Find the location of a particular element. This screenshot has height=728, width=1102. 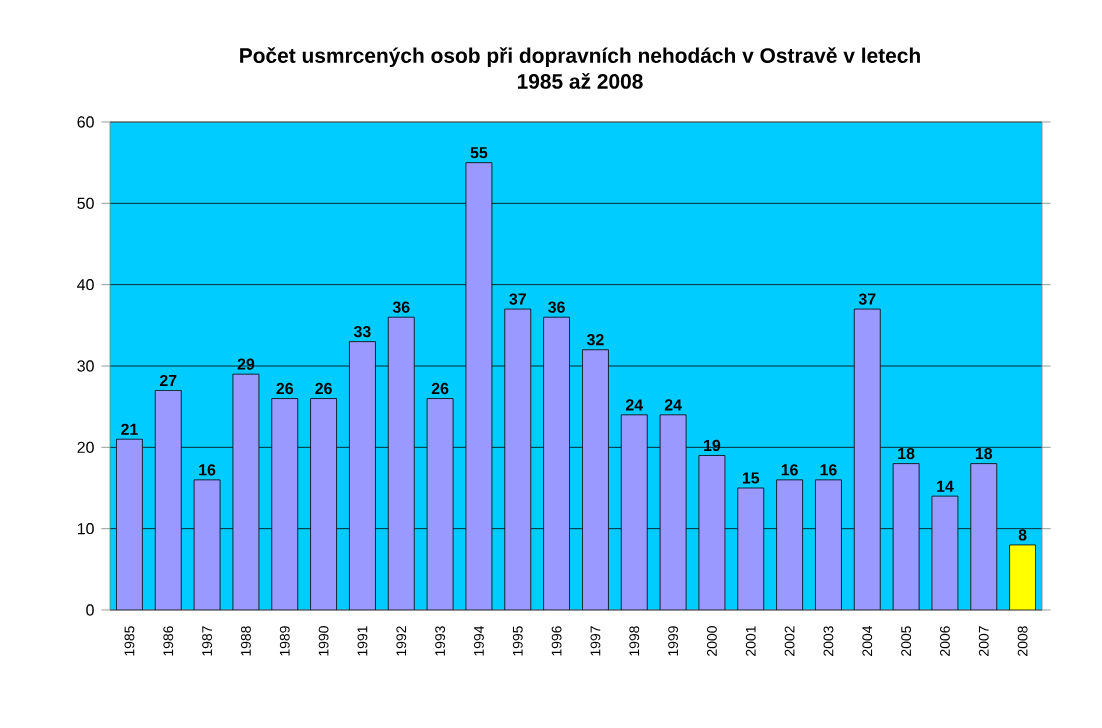

chart-title: Počet usmrcených osob při dopravních nehodách v Ostravě v letech 1985 až 2008 is located at coordinates (580, 68).